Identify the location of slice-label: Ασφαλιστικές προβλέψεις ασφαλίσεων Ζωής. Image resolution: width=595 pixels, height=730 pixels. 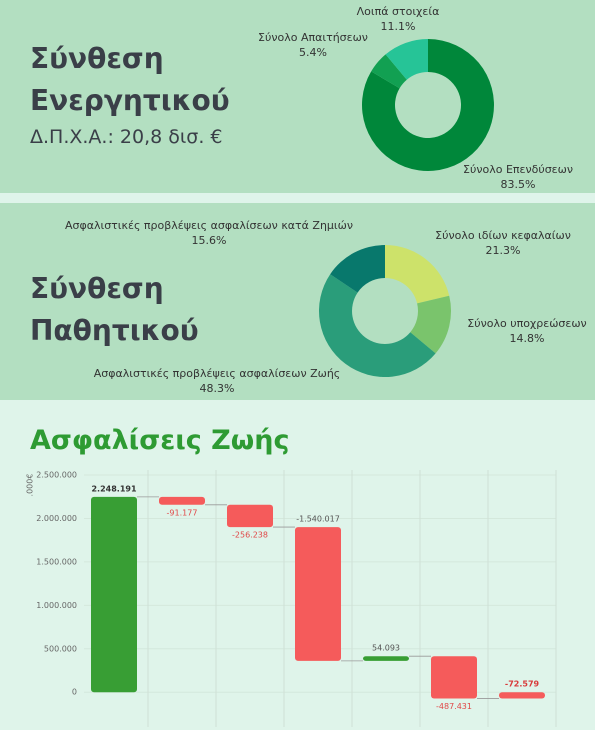
(217, 373).